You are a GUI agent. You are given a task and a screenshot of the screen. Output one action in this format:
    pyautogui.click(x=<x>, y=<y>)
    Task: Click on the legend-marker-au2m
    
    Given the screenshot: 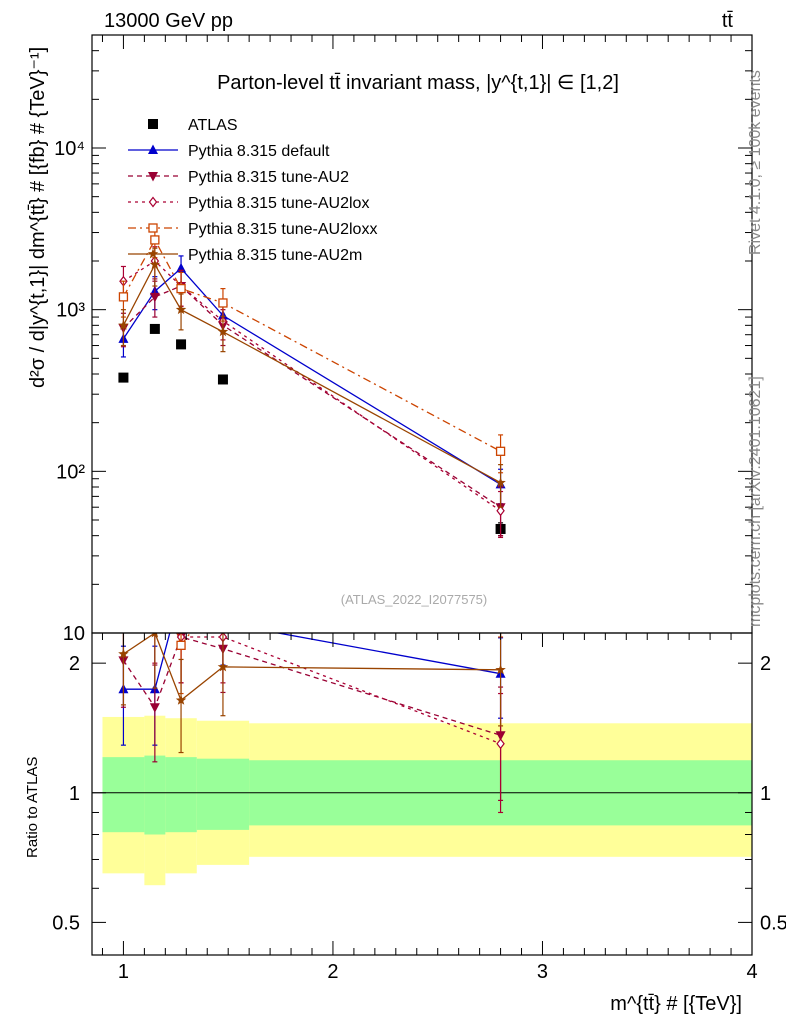 What is the action you would take?
    pyautogui.click(x=153, y=253)
    